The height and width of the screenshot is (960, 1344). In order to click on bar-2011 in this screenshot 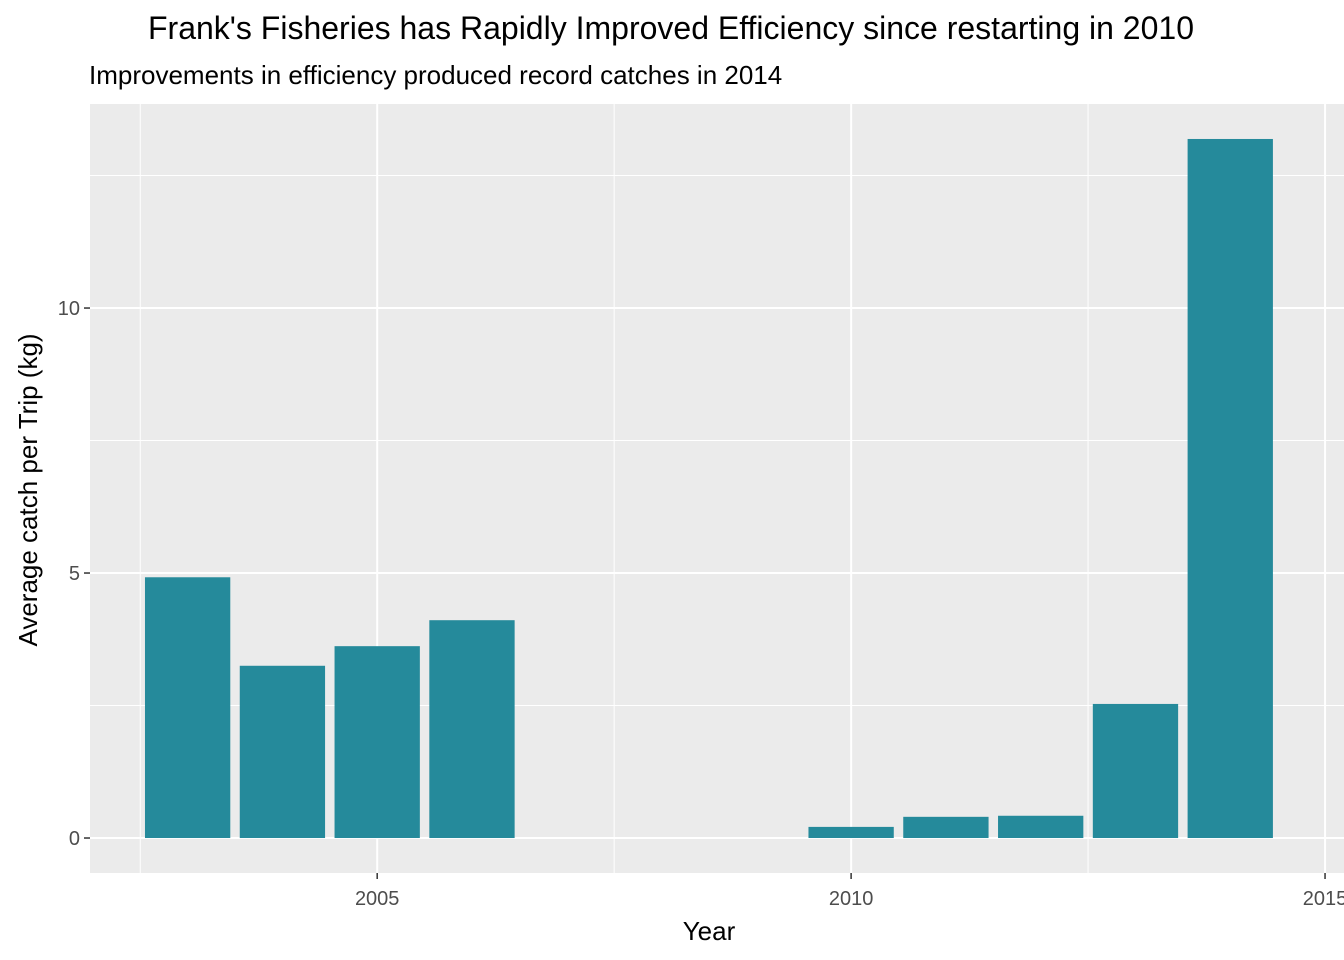, I will do `click(946, 827)`.